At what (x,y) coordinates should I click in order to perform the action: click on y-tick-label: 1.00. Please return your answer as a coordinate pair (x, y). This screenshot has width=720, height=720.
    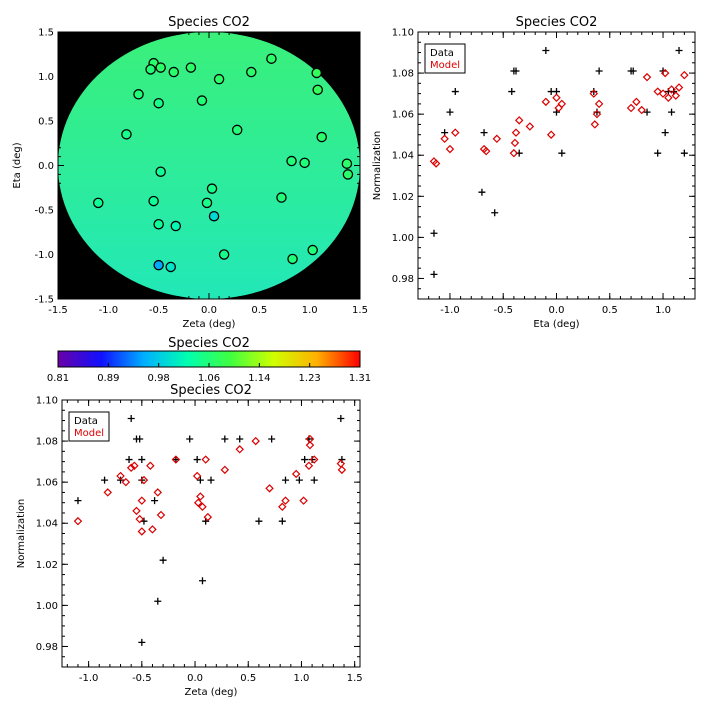
    Looking at the image, I should click on (47, 606).